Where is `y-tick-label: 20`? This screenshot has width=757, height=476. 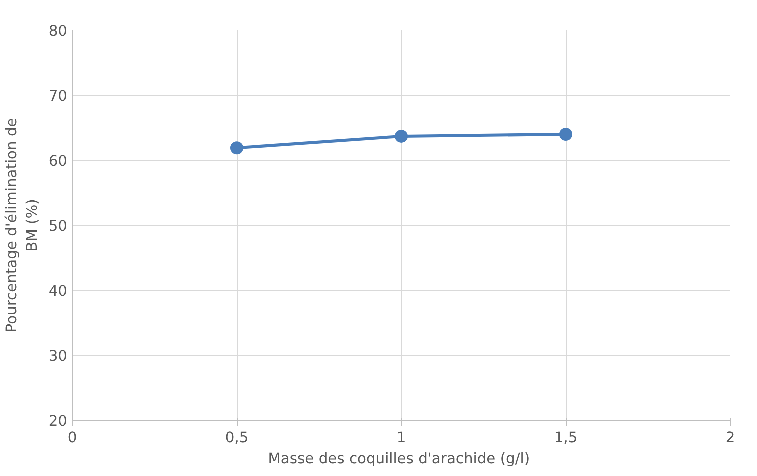
y-tick-label: 20 is located at coordinates (58, 421).